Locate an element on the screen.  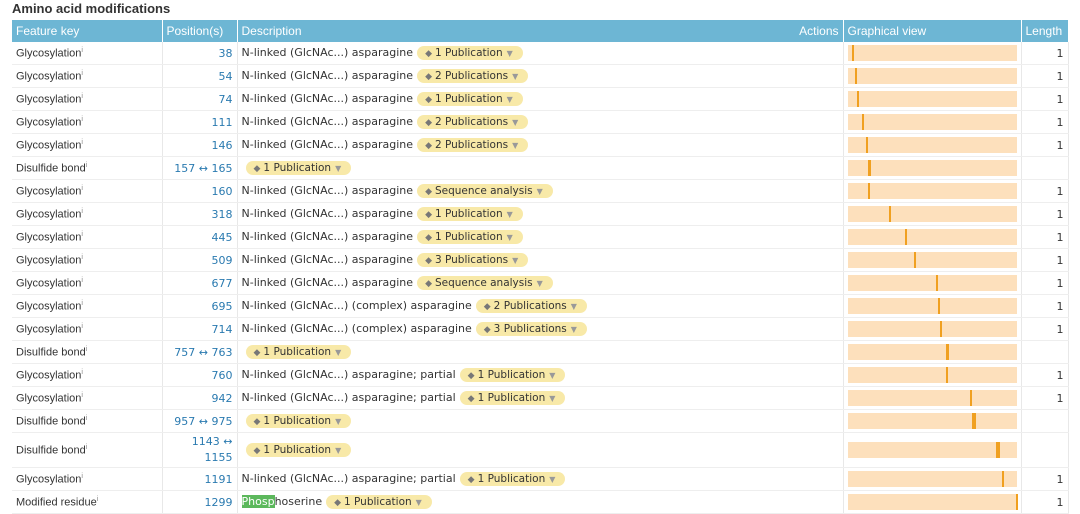
position-value: 157 ↔ 165 is located at coordinates (203, 168).